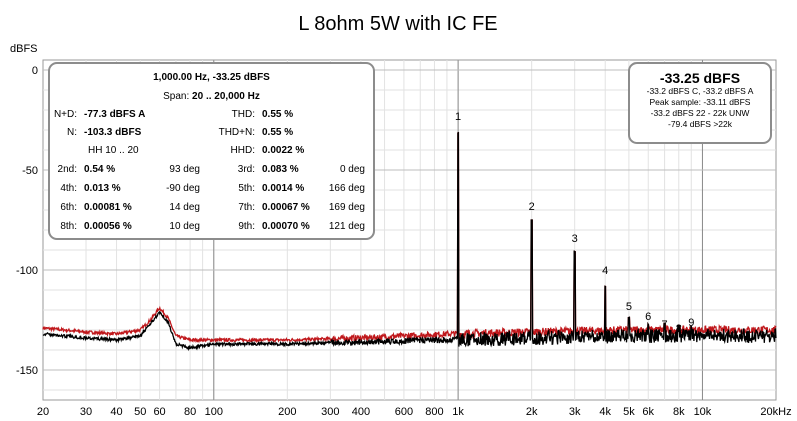 The image size is (797, 421). I want to click on thd-label: THD:, so click(243, 114).